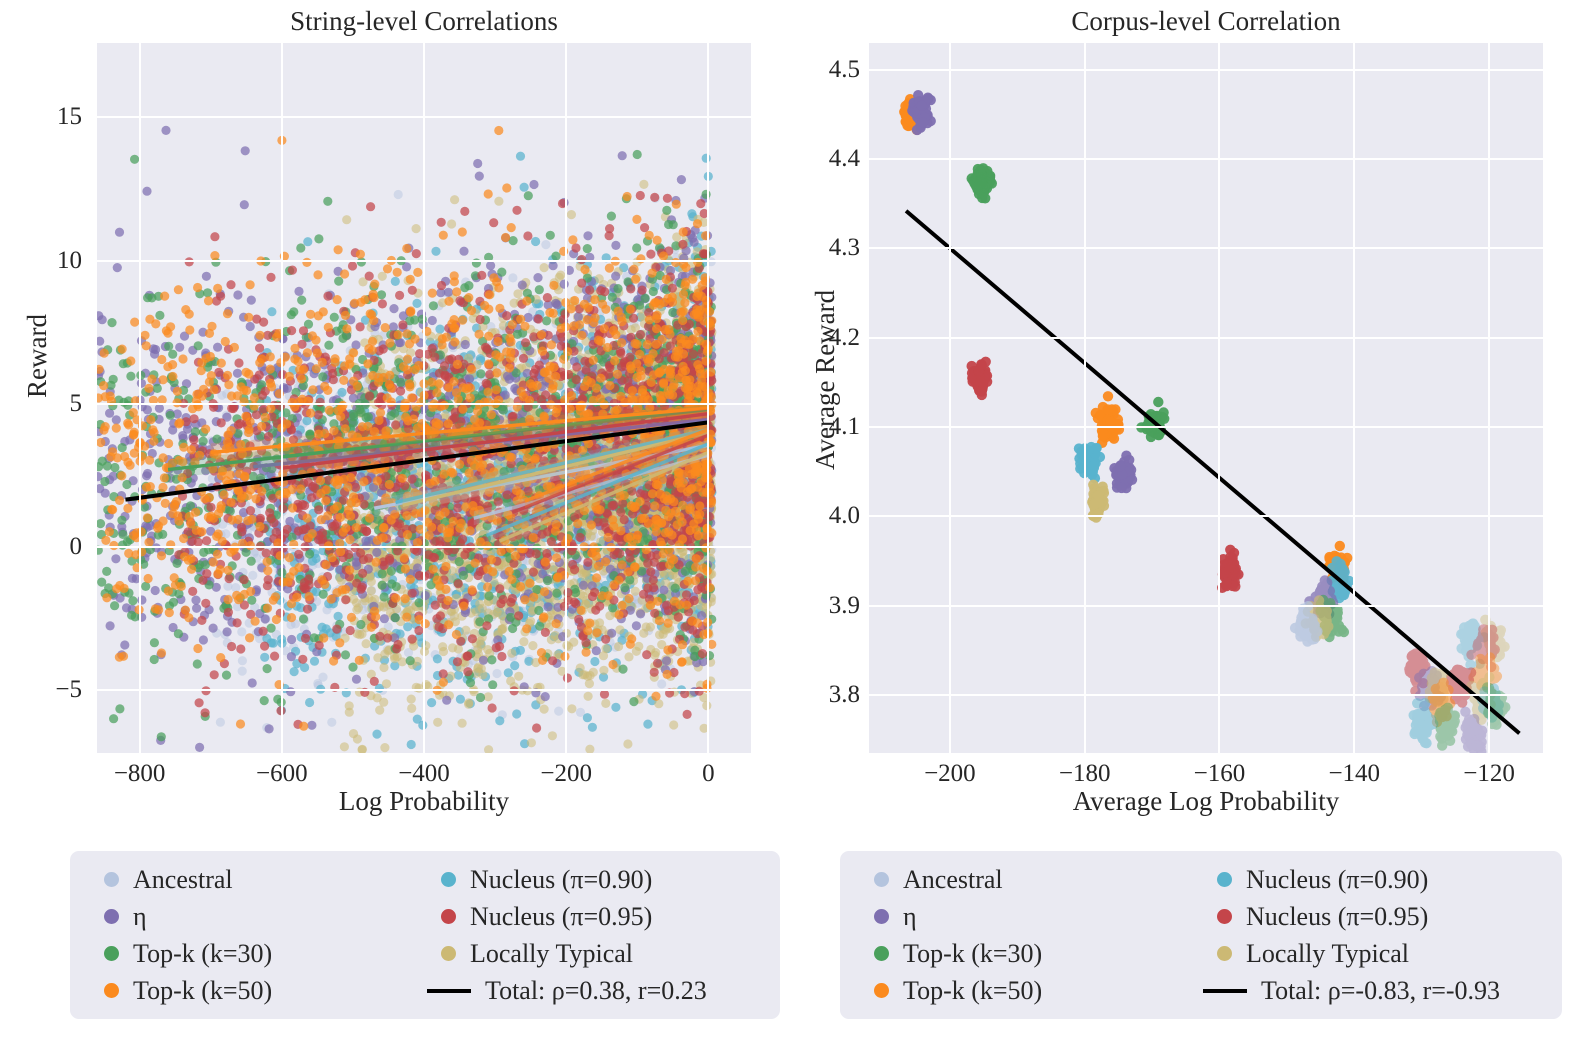 Image resolution: width=1581 pixels, height=1040 pixels. What do you see at coordinates (1219, 773) in the screenshot?
I see `x-tick-label: −160` at bounding box center [1219, 773].